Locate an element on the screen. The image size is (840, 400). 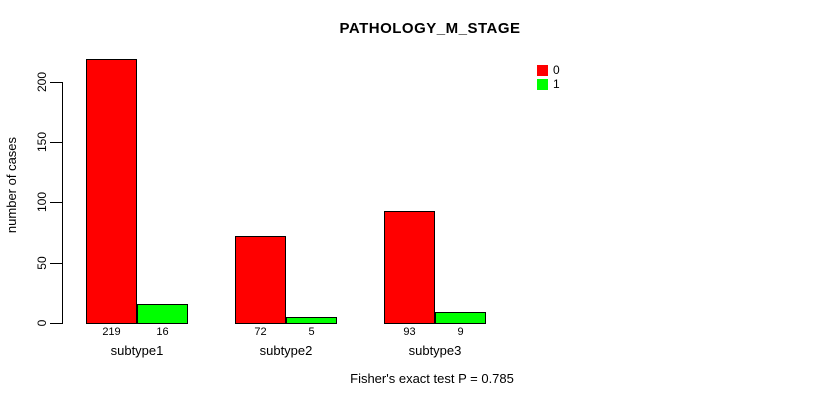
legend-label: 0 is located at coordinates (556, 70).